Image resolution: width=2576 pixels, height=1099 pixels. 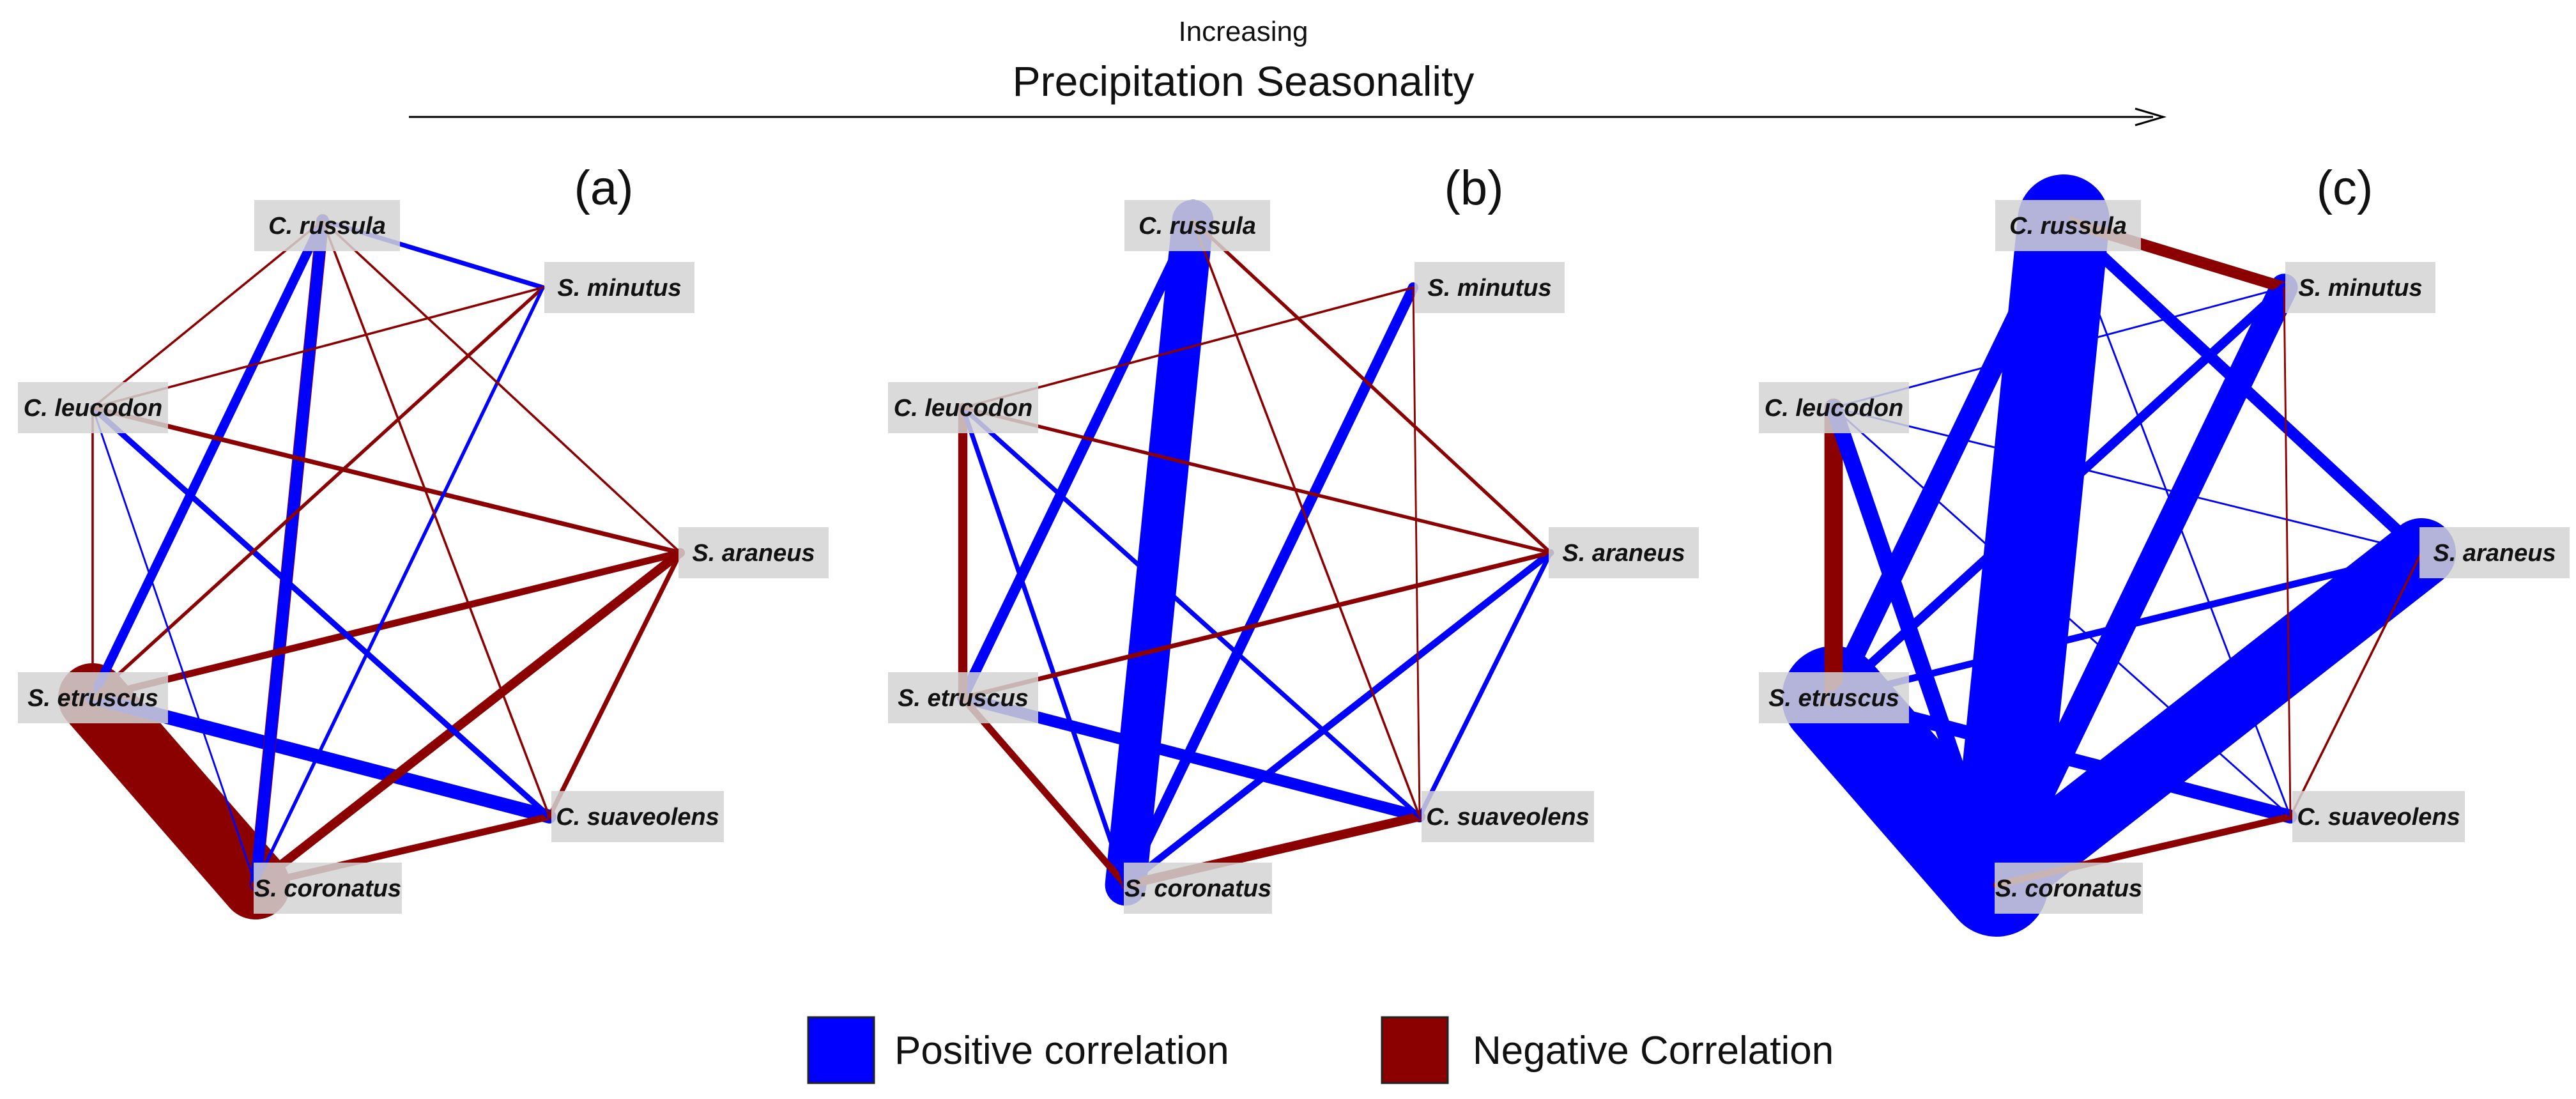 I want to click on edge-cl-sa-negative, so click(x=1256, y=480).